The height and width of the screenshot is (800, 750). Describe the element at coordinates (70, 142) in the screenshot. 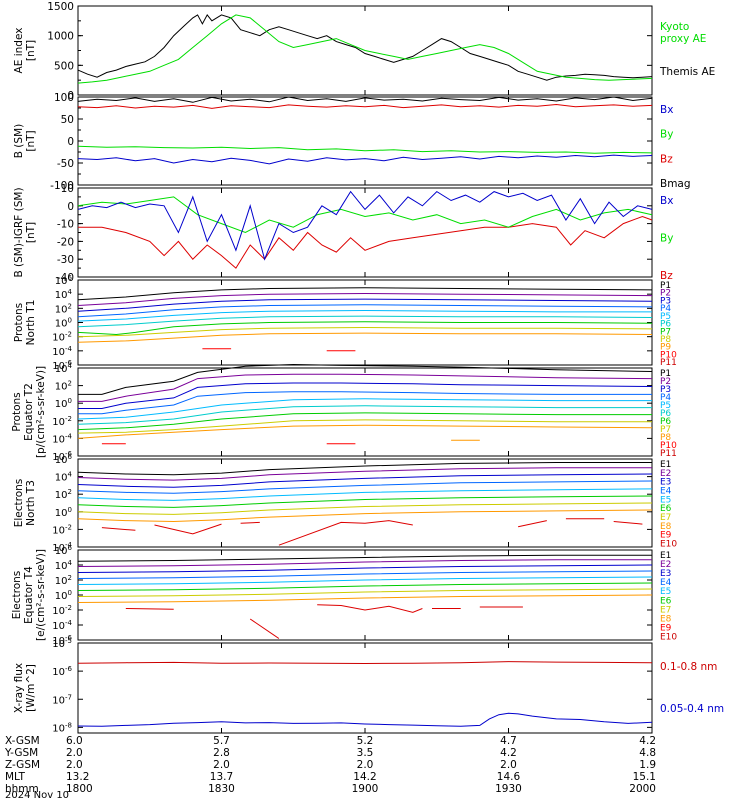

I see `y-tick-label: 0` at that location.